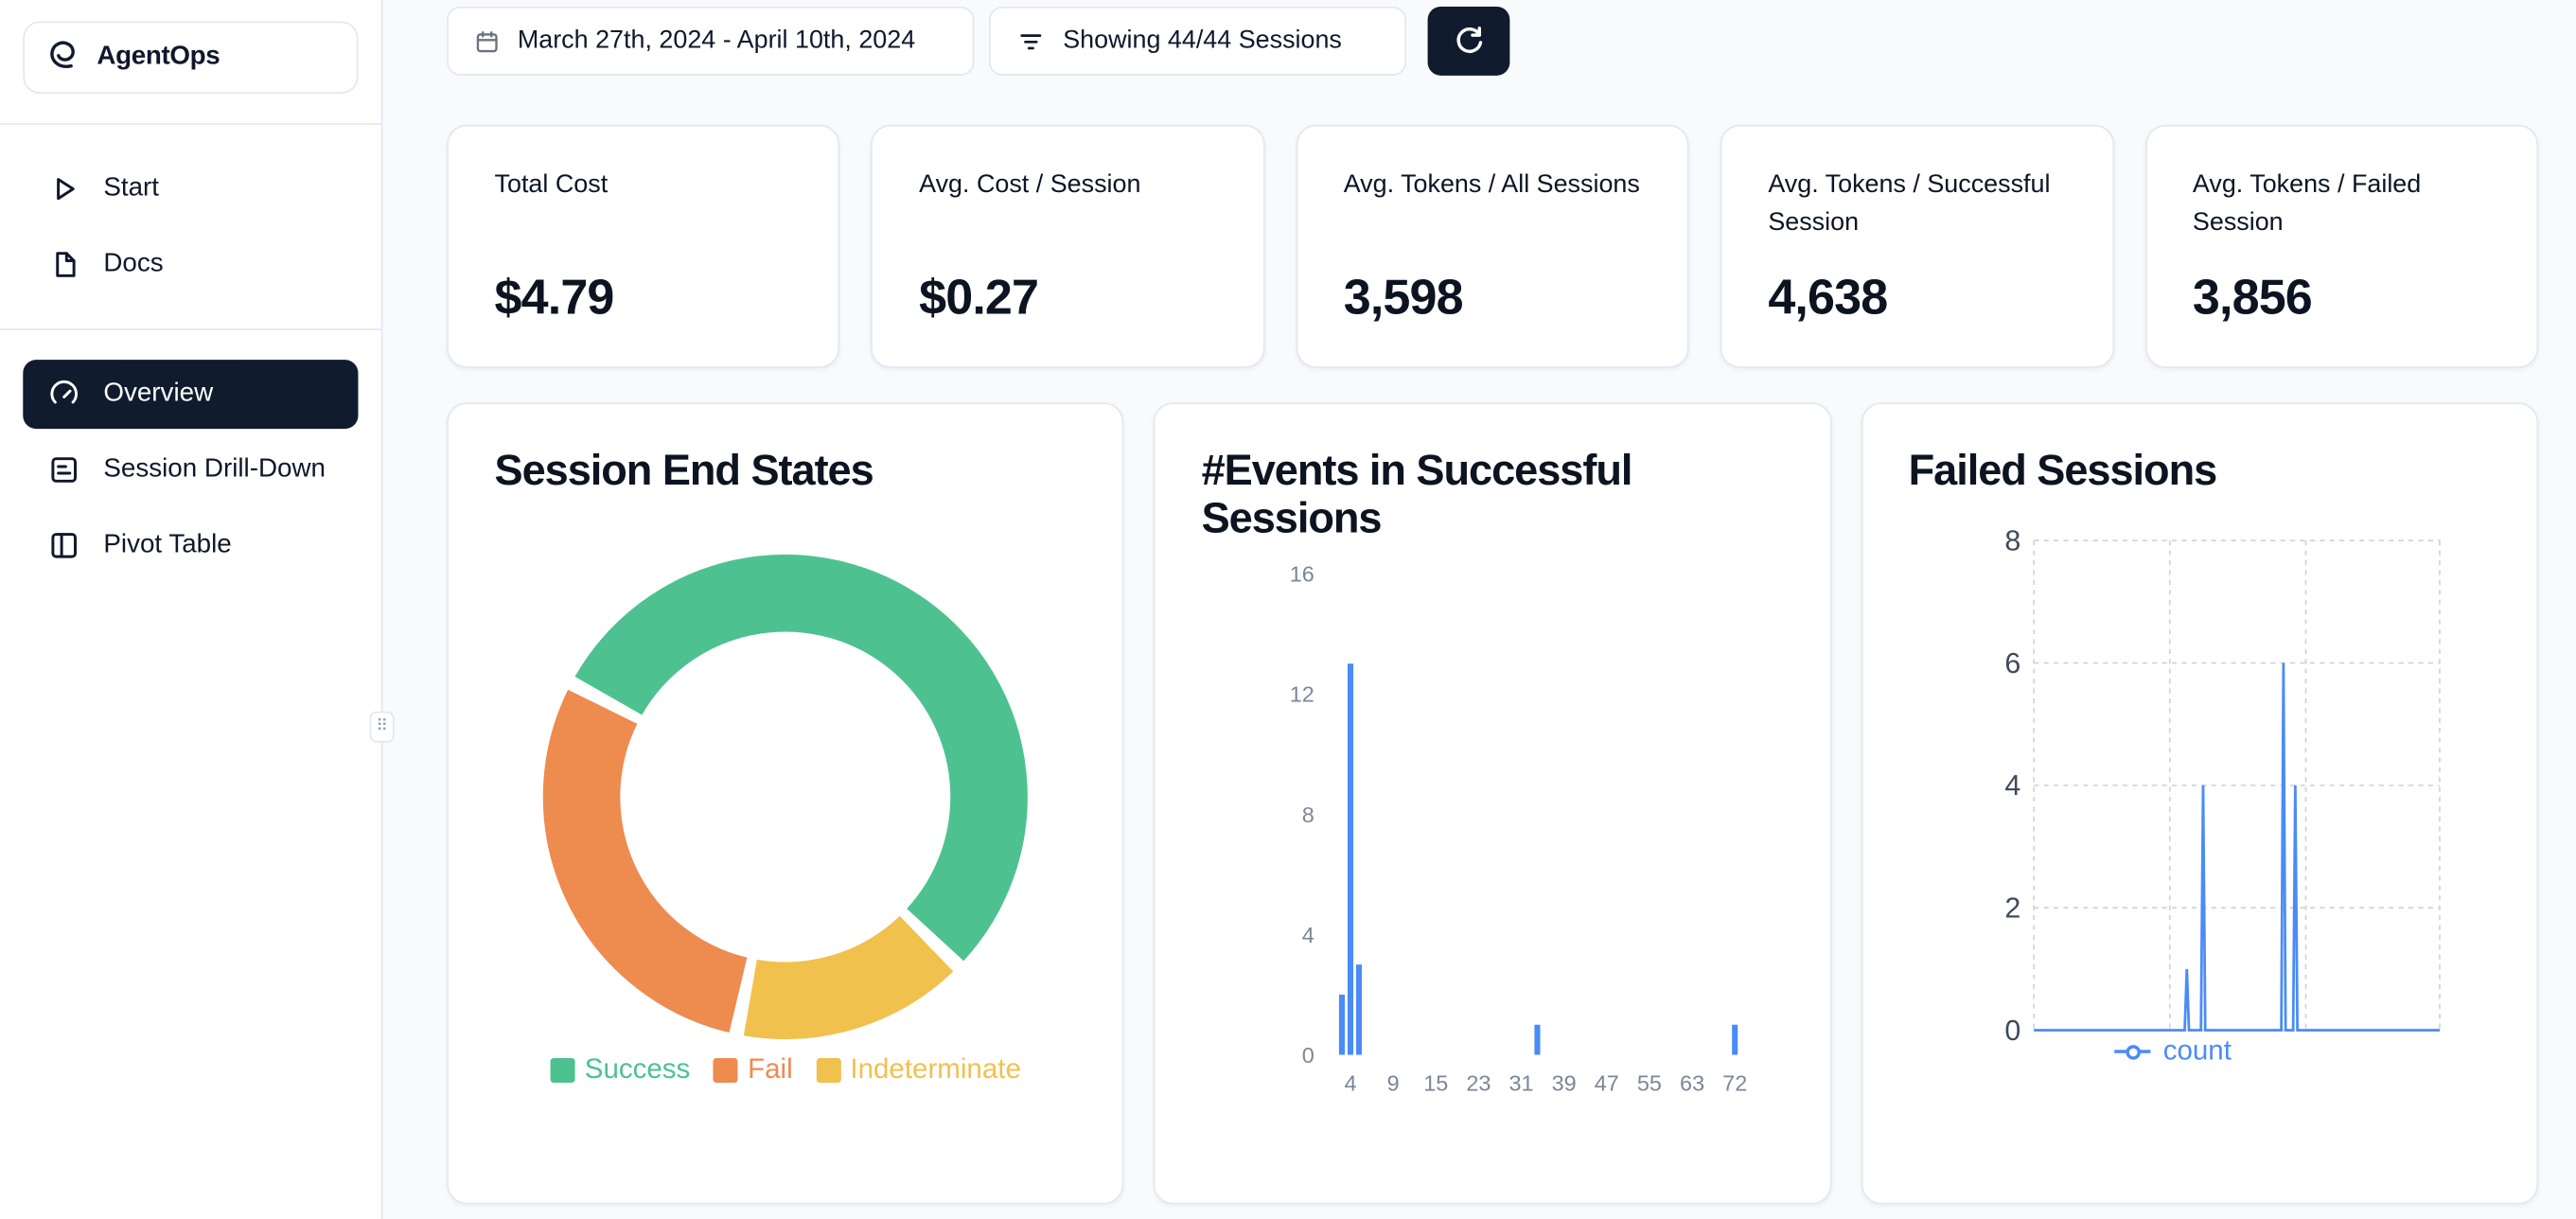  Describe the element at coordinates (167, 544) in the screenshot. I see `sidebar-item-label: Pivot Table` at that location.